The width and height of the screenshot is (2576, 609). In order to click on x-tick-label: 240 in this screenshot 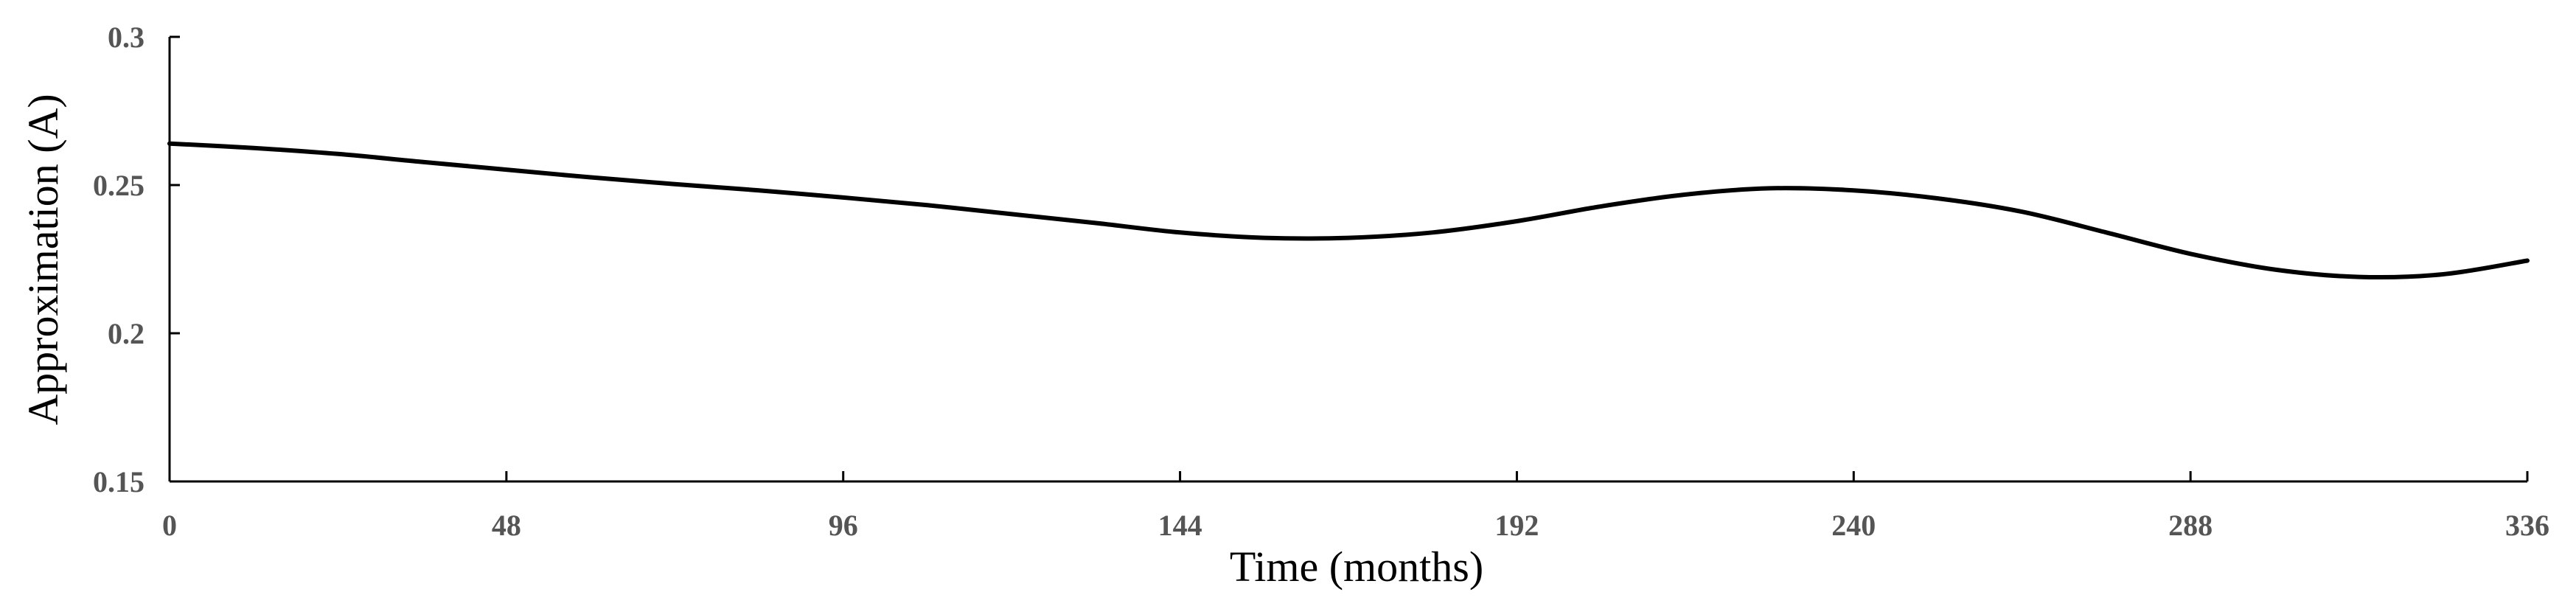, I will do `click(1854, 525)`.